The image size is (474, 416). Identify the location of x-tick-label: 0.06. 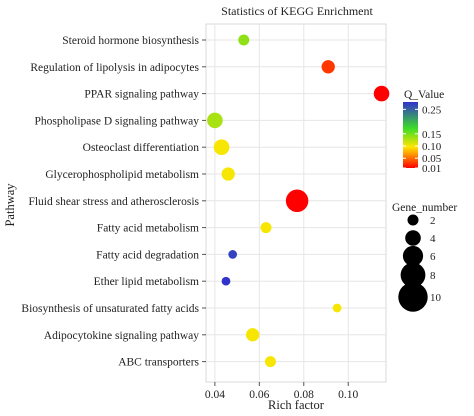
(259, 395).